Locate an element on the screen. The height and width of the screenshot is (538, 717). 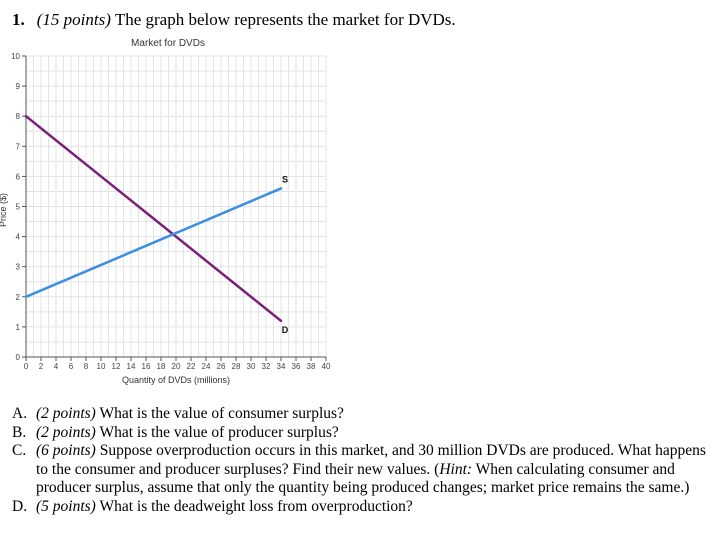
part-letter: D. is located at coordinates (20, 506).